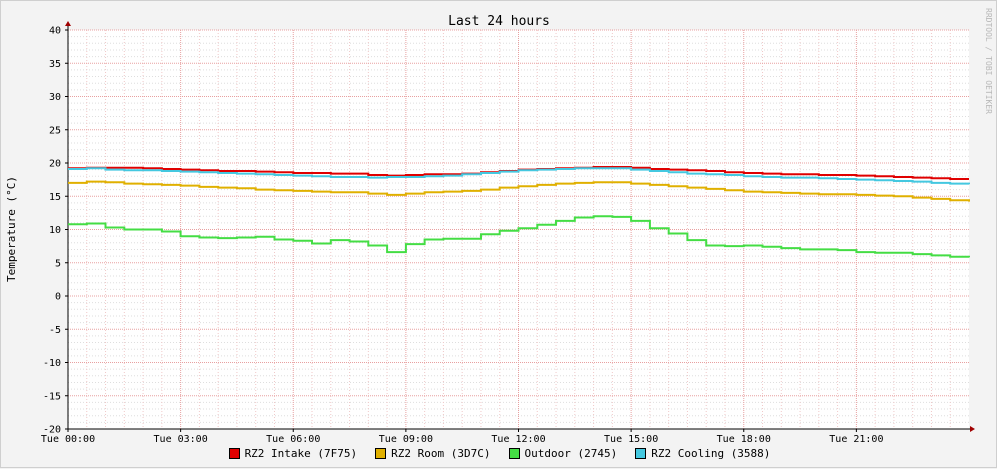  I want to click on x-tick-label: Tue 03:00, so click(181, 439).